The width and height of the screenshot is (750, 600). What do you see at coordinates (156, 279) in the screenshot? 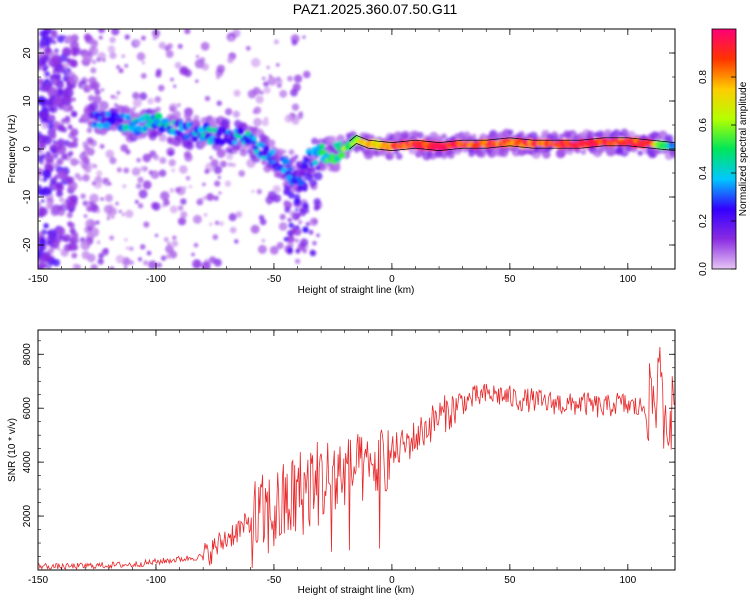
I see `spectrogram-xtick-label: -100` at bounding box center [156, 279].